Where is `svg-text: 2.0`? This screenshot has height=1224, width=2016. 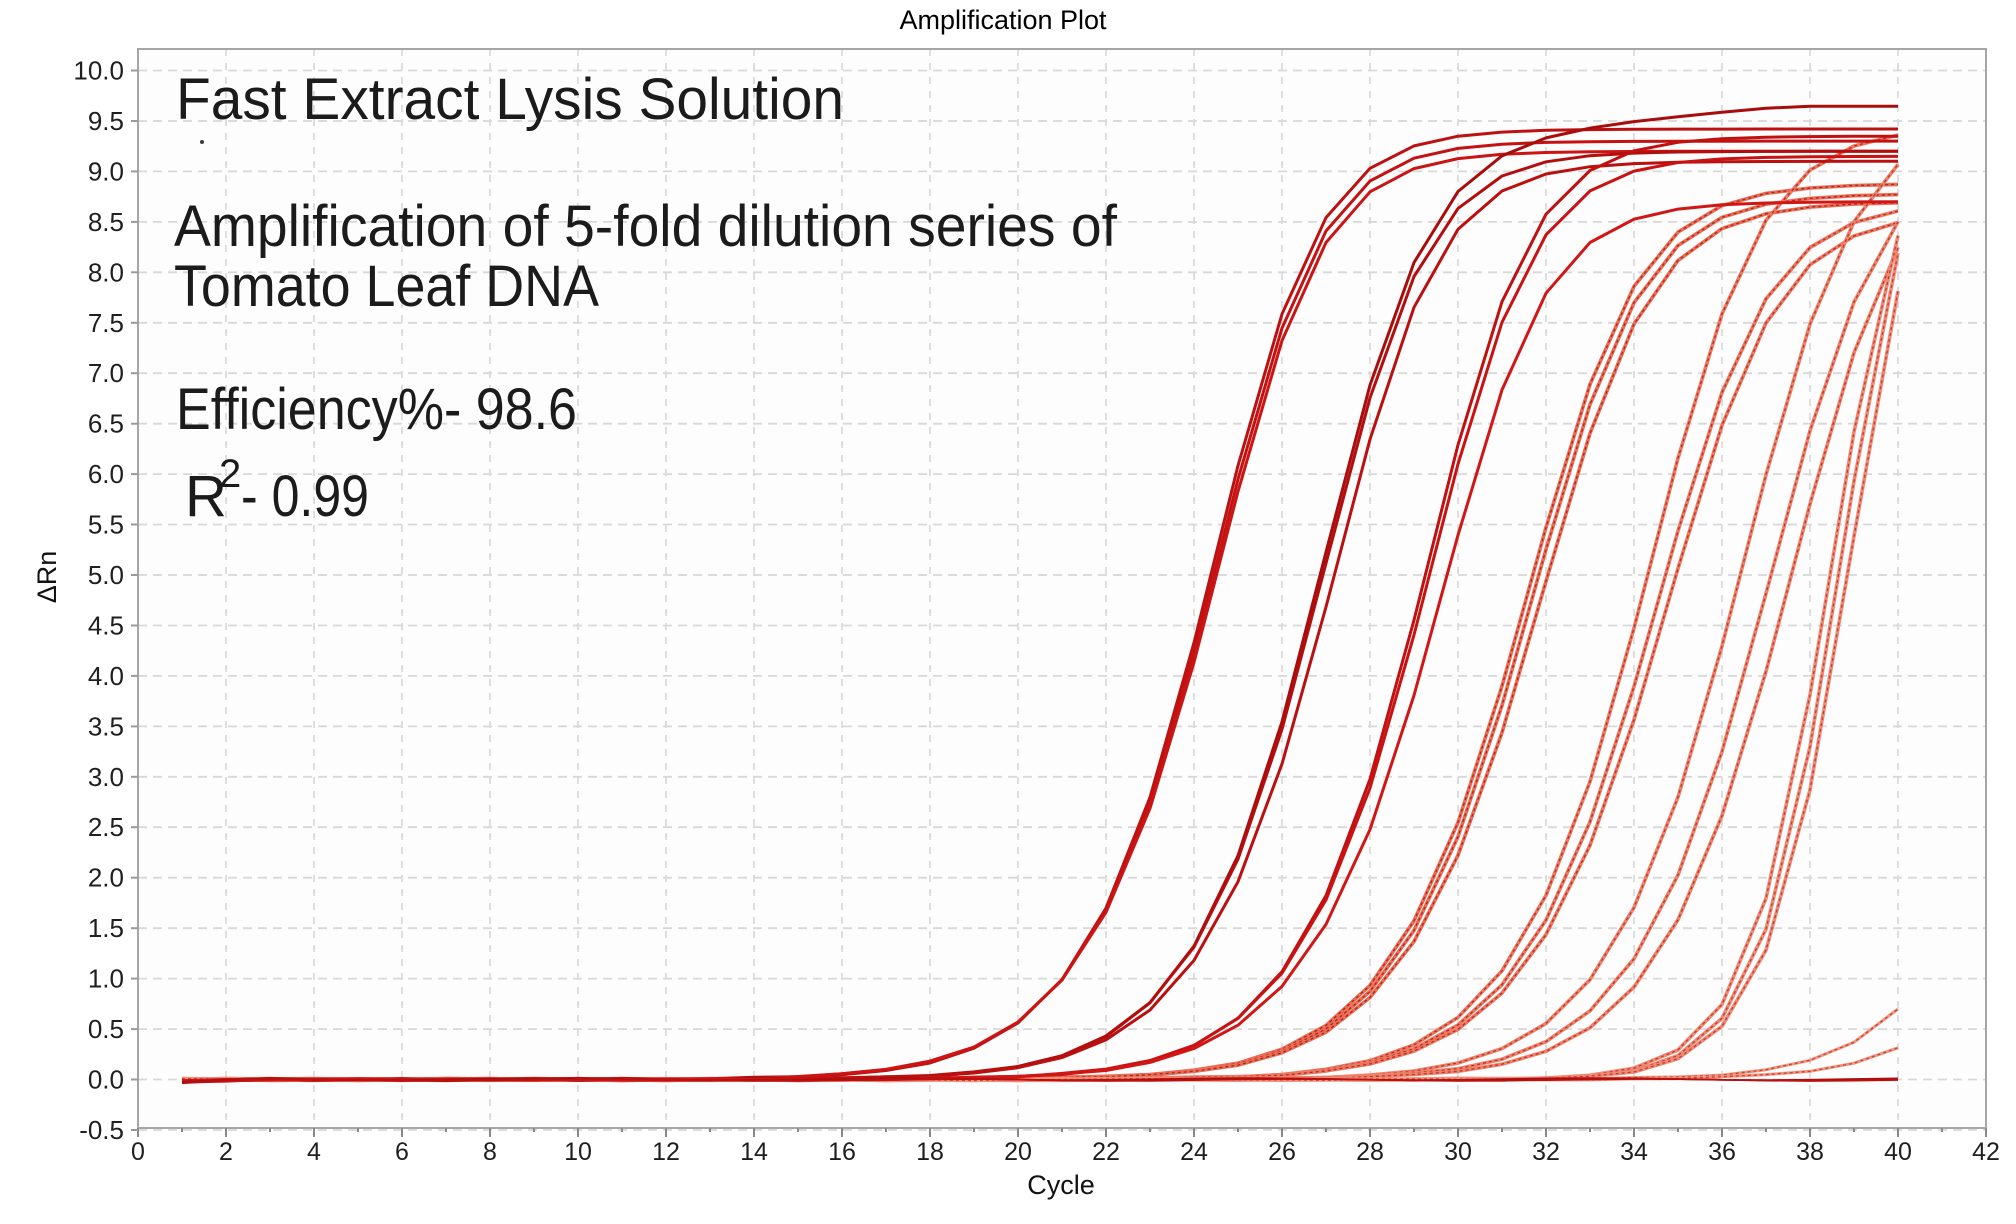 svg-text: 2.0 is located at coordinates (106, 878).